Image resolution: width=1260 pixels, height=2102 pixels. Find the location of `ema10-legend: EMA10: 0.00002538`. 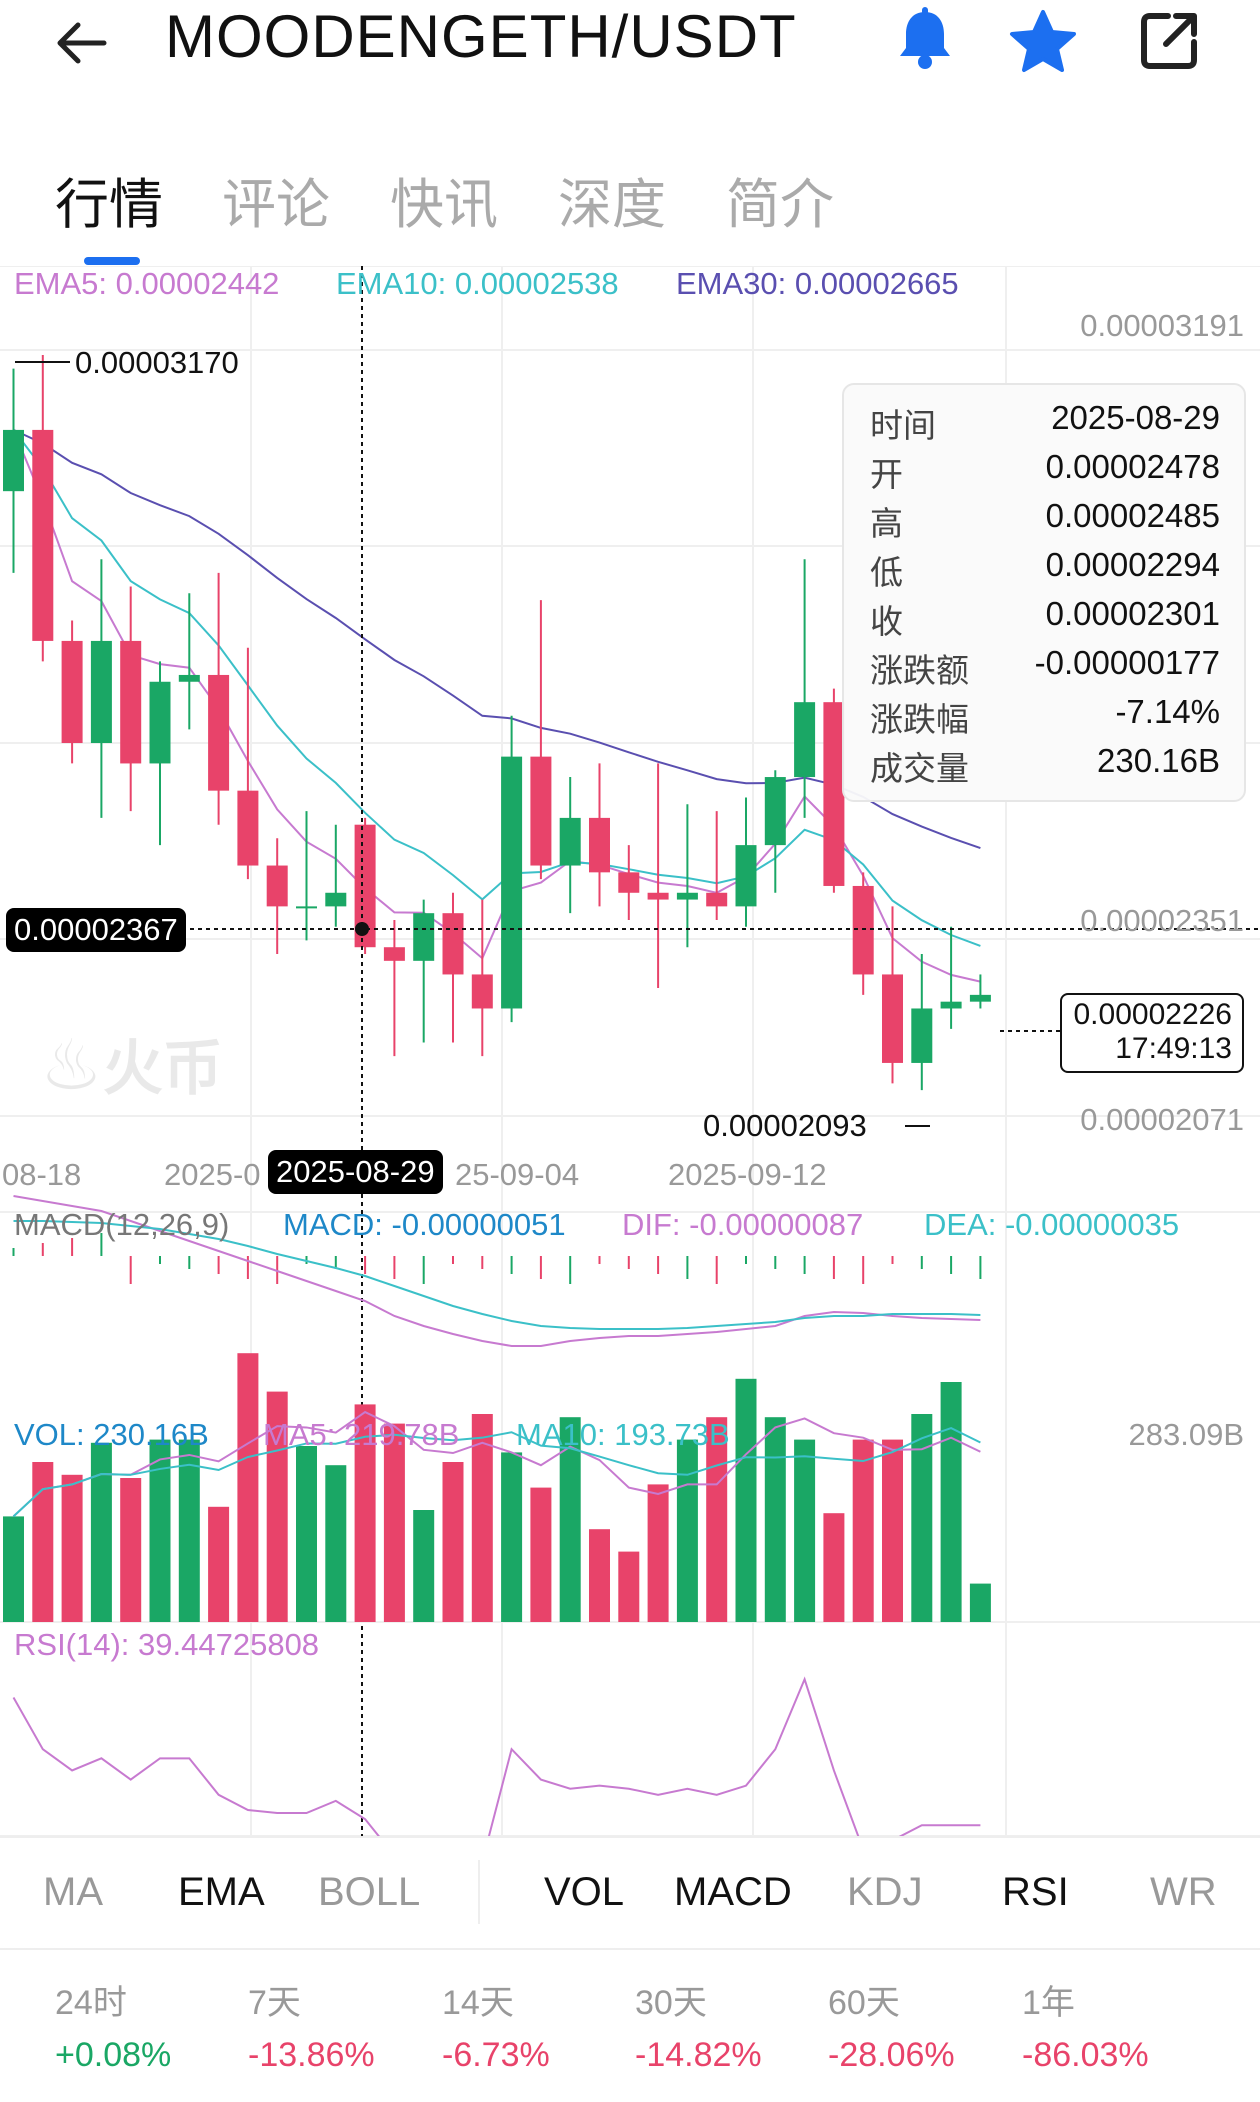

ema10-legend: EMA10: 0.00002538 is located at coordinates (477, 283).